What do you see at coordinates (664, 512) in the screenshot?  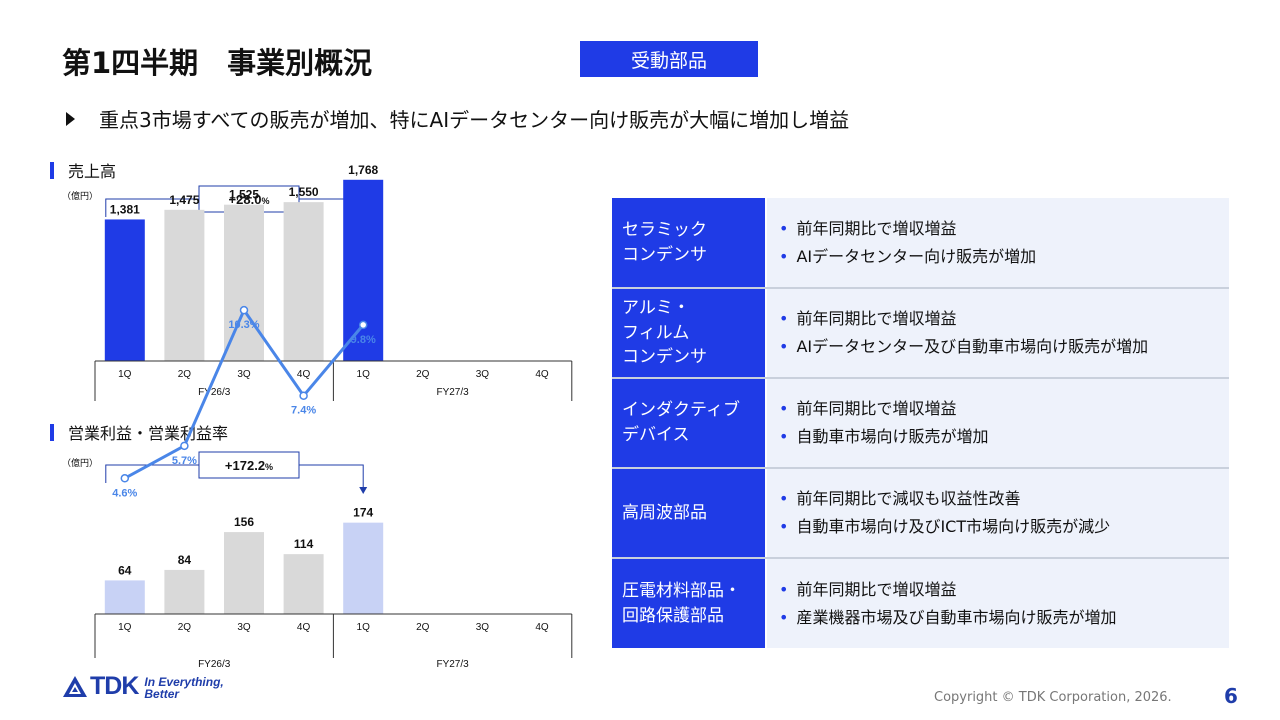 I see `segment-name-line: 高周波部品` at bounding box center [664, 512].